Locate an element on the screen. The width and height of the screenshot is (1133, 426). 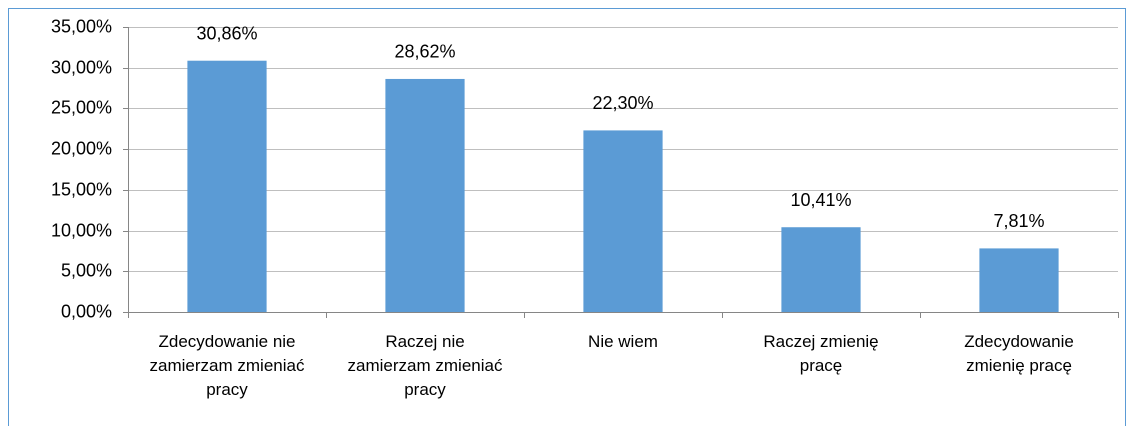
value-label: 10,41% is located at coordinates (820, 200).